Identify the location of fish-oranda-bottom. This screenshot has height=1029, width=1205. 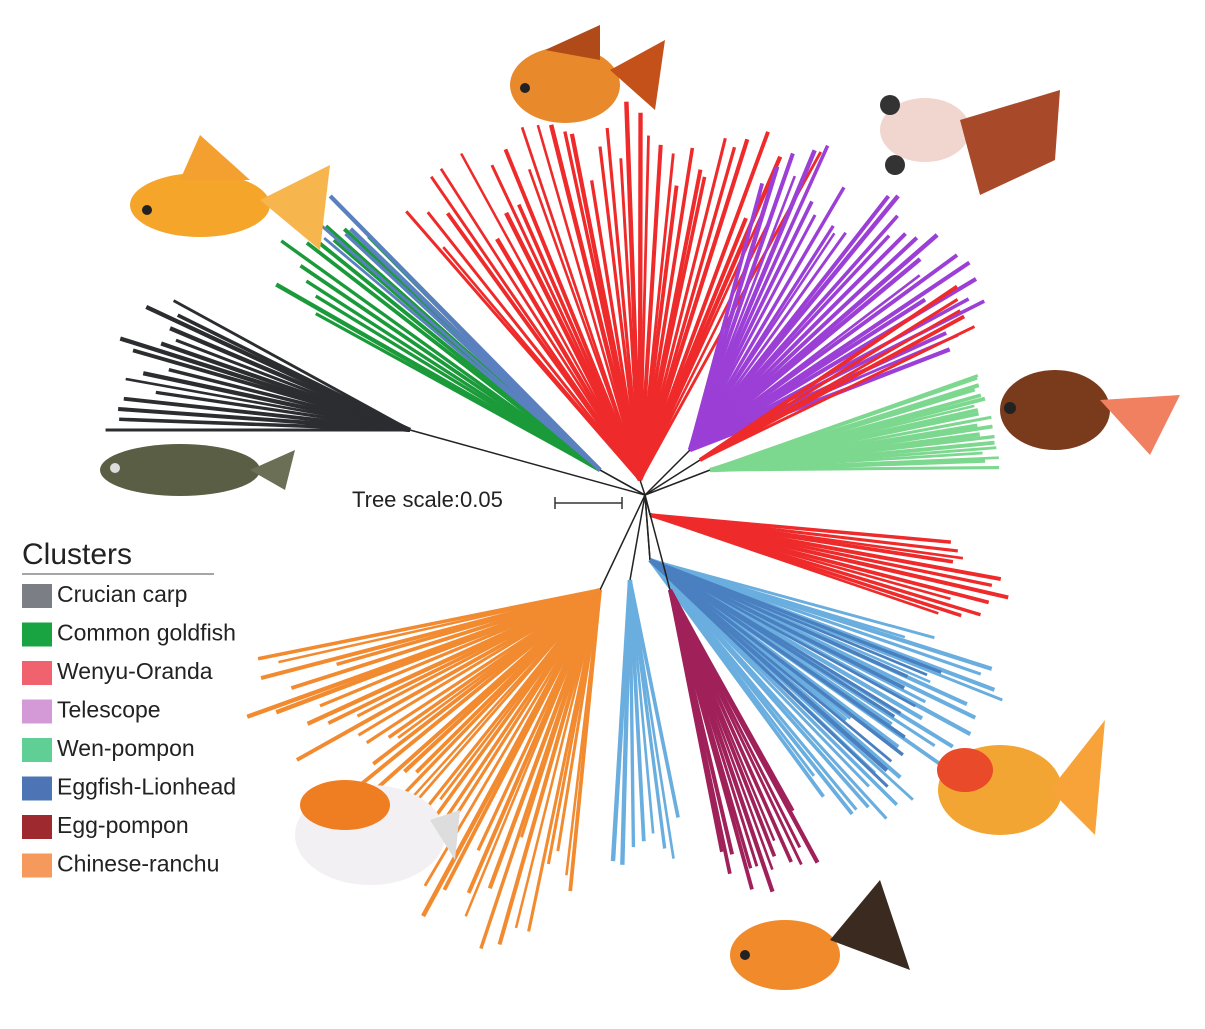
(820, 935).